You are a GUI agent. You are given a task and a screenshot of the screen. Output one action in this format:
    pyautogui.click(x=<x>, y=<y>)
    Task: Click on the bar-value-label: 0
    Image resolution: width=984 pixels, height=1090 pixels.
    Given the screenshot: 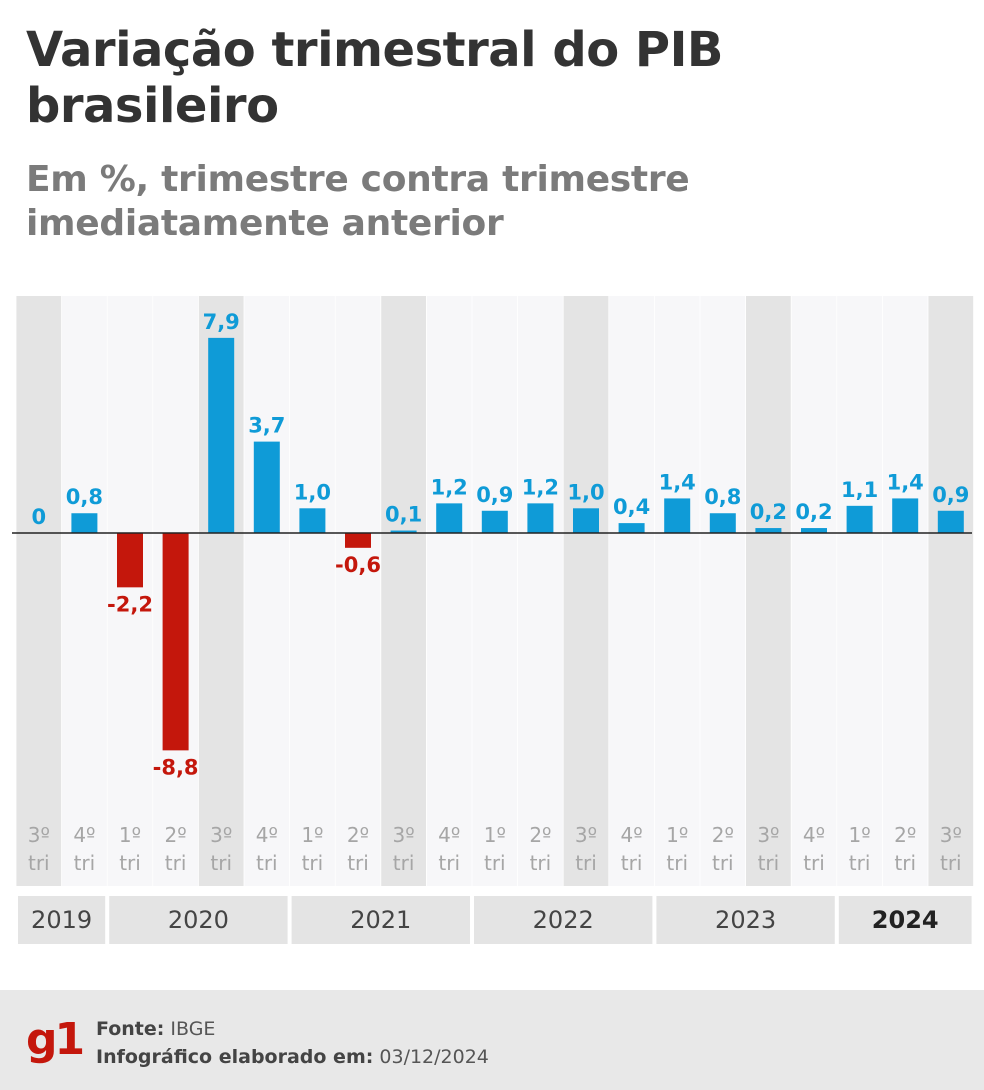 What is the action you would take?
    pyautogui.click(x=38, y=517)
    